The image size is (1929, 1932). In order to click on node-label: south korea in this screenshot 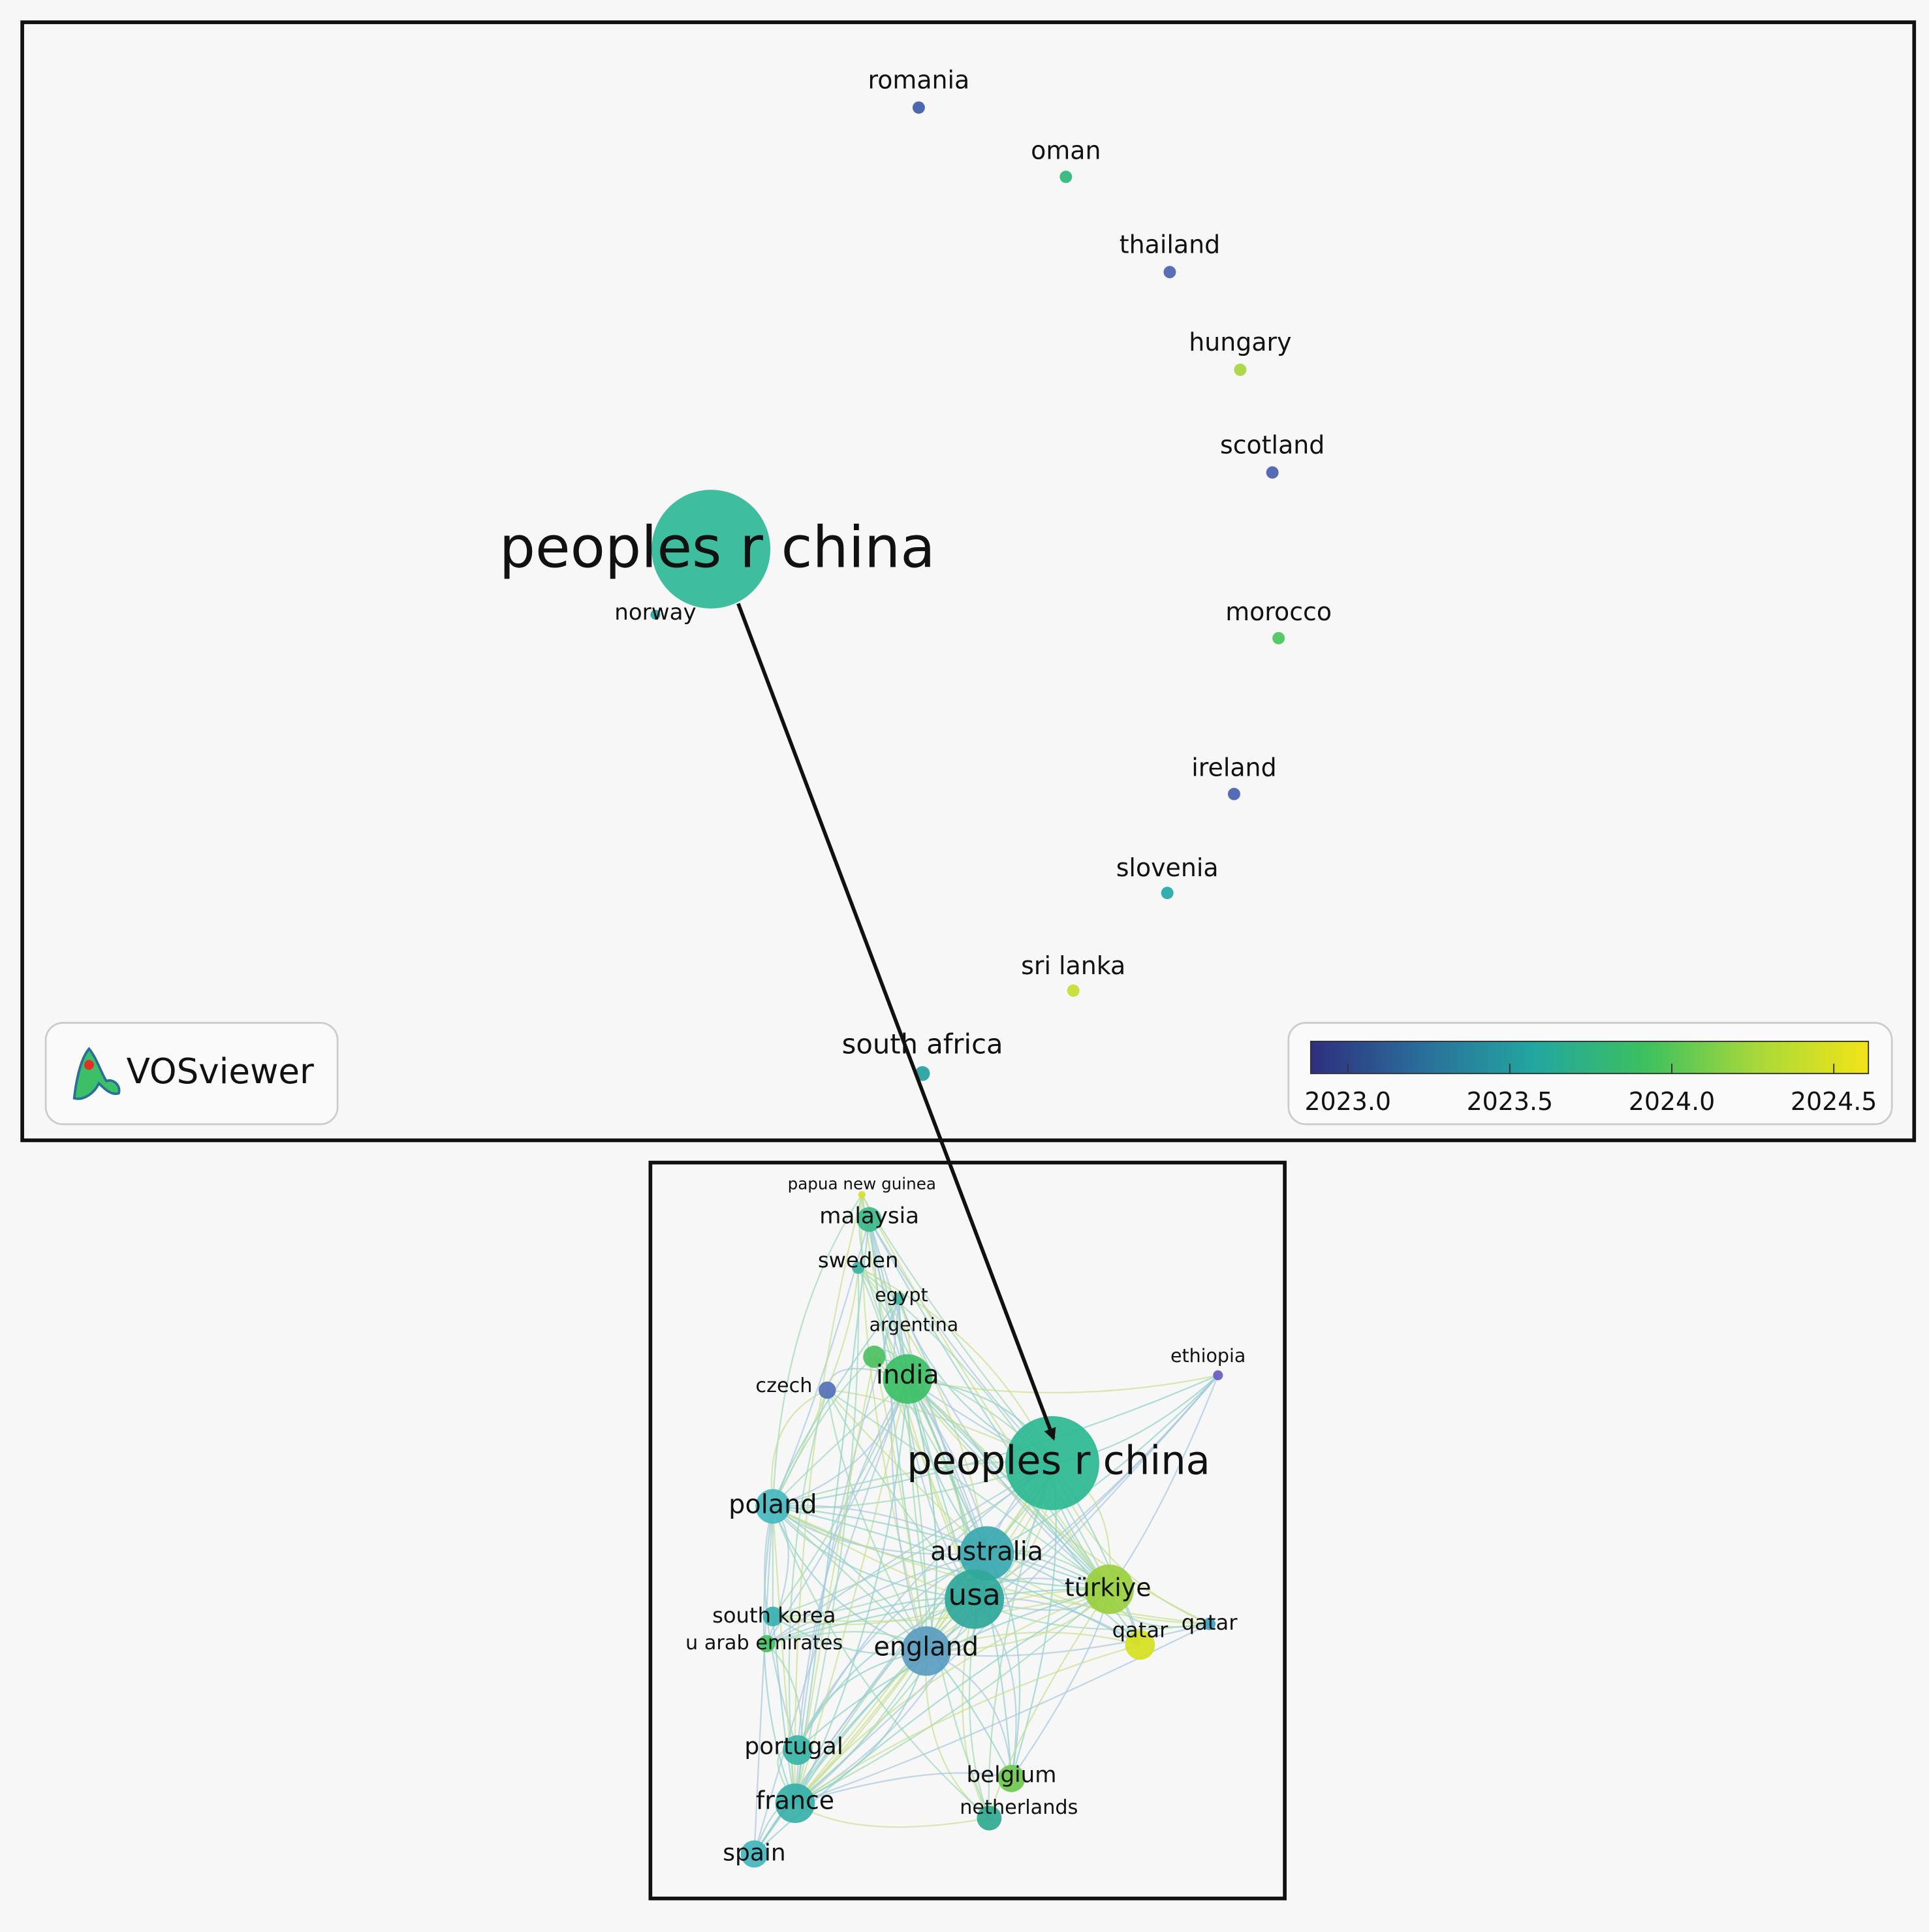, I will do `click(774, 1615)`.